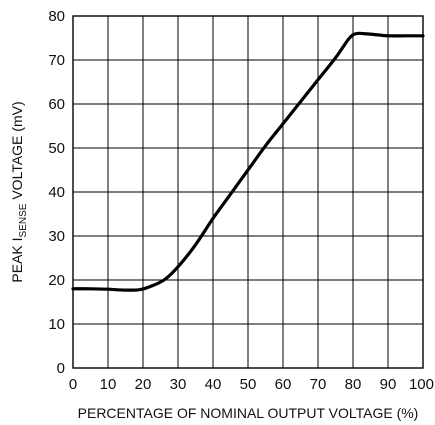  What do you see at coordinates (248, 384) in the screenshot?
I see `x-tick-label: 50` at bounding box center [248, 384].